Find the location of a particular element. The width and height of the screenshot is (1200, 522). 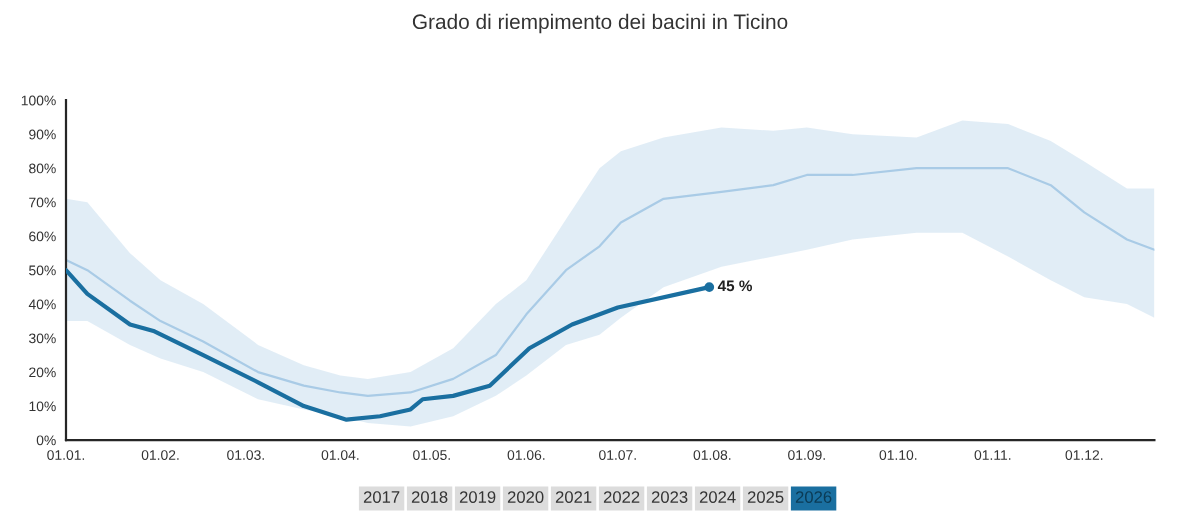

text: 2023 is located at coordinates (669, 497).